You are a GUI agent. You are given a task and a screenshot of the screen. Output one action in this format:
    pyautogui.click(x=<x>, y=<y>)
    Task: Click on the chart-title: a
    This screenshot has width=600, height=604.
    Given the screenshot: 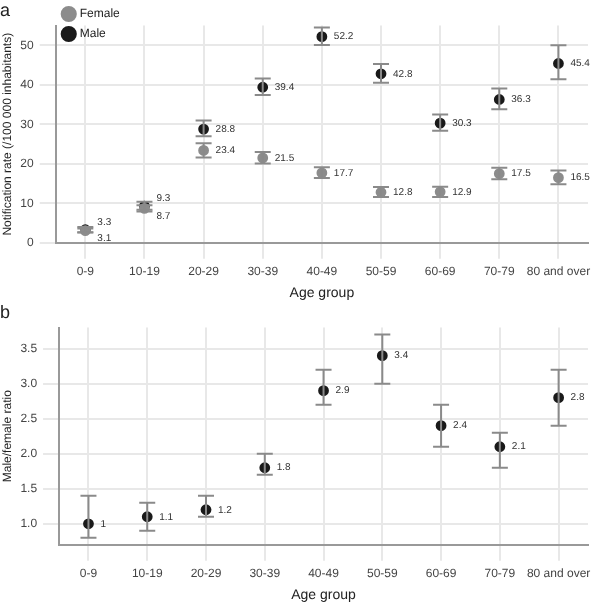 What is the action you would take?
    pyautogui.click(x=5, y=10)
    